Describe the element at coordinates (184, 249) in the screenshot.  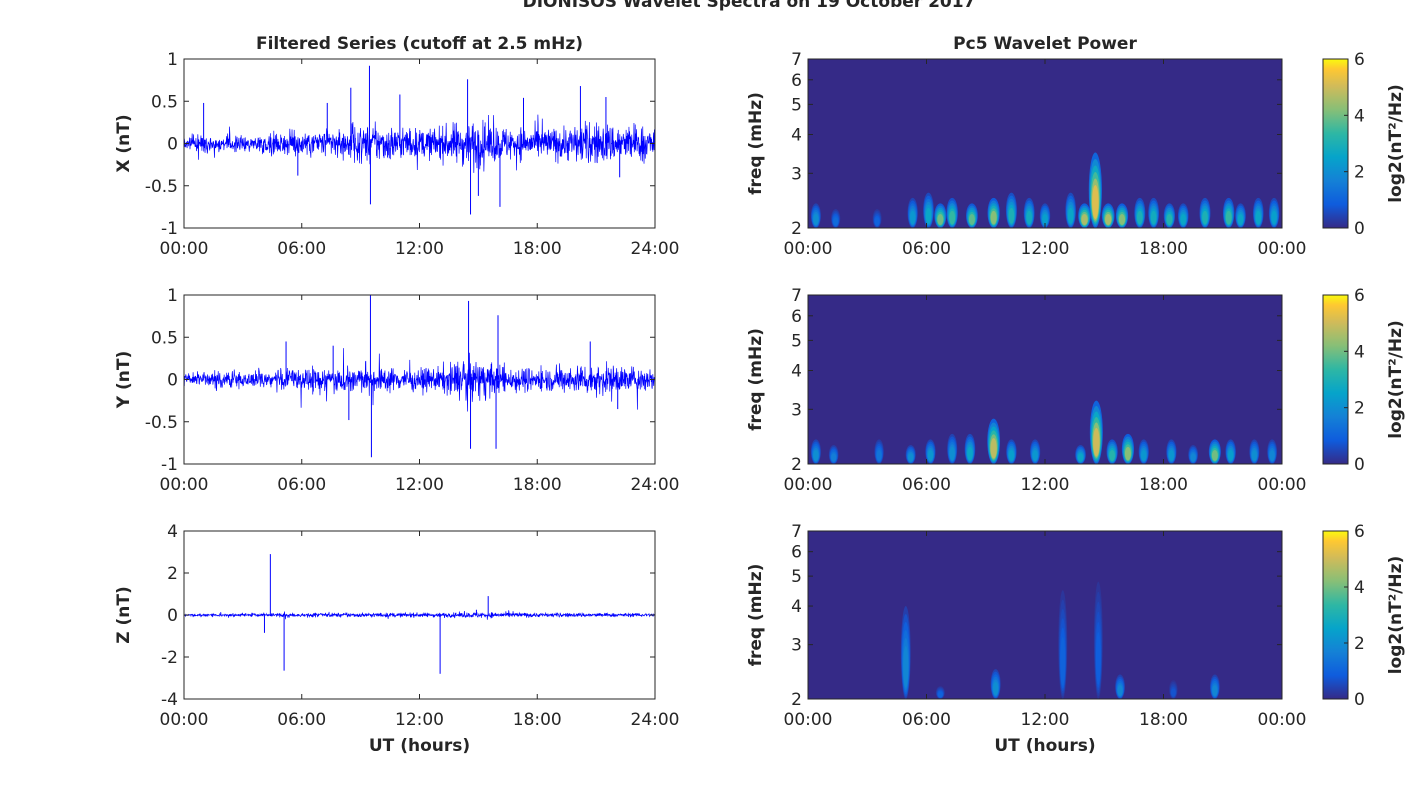
I see `series-x-xtick-label: 00:00` at that location.